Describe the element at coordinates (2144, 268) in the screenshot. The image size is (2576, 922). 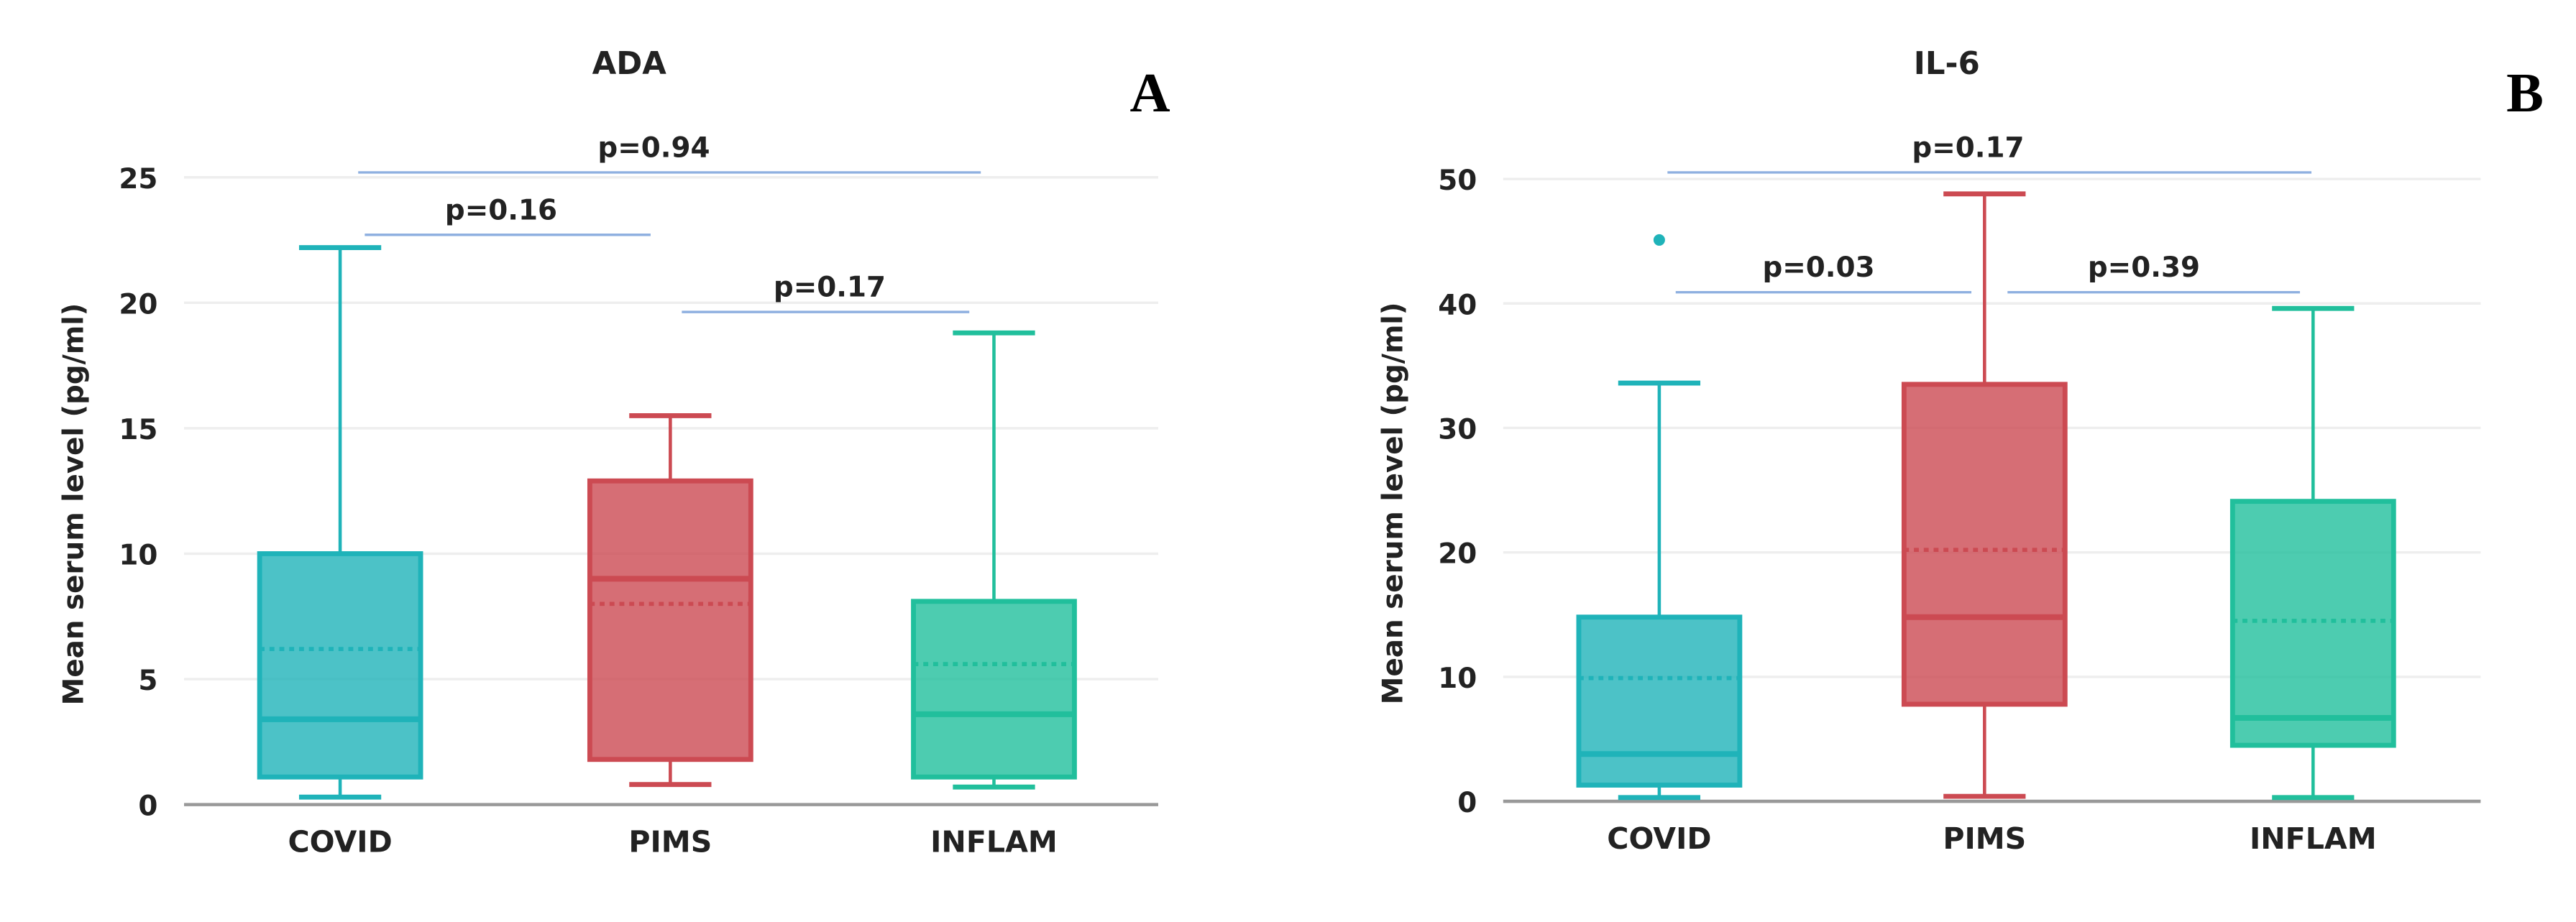
I see `p-value: p=0.39` at that location.